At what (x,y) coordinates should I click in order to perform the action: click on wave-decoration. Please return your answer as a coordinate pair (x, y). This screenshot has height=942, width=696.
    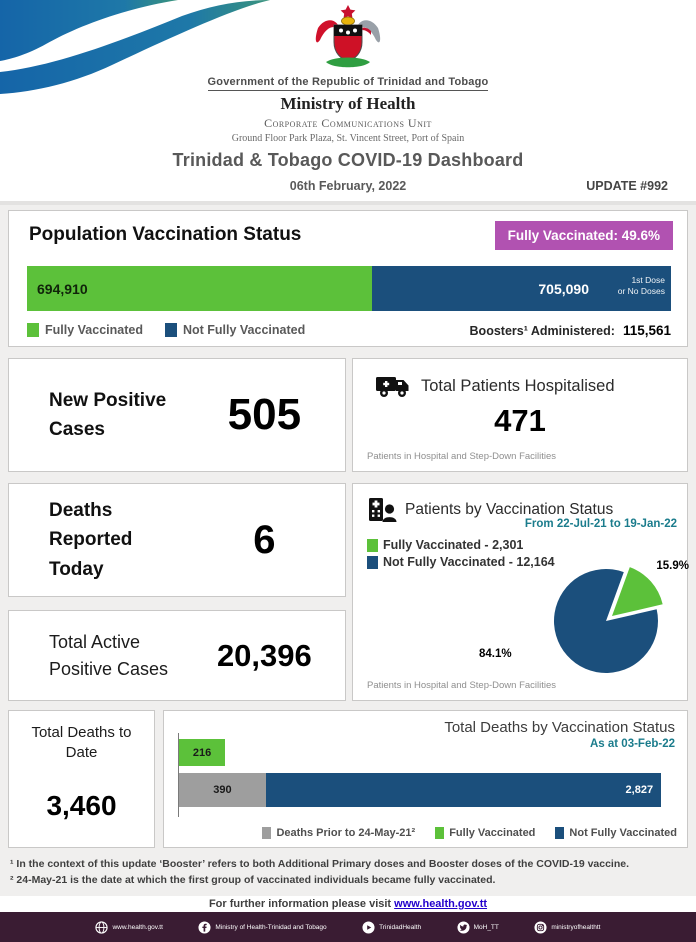
    Looking at the image, I should click on (135, 47).